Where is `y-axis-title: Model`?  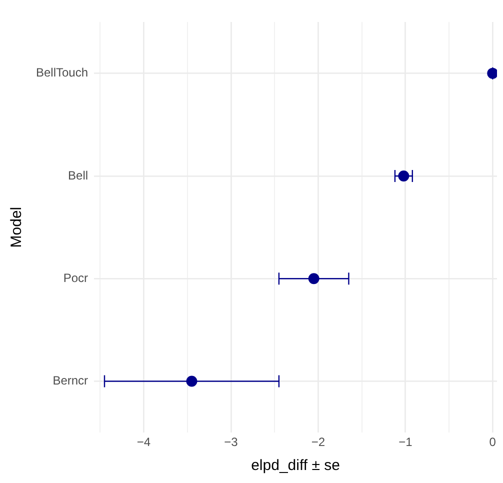
y-axis-title: Model is located at coordinates (17, 227).